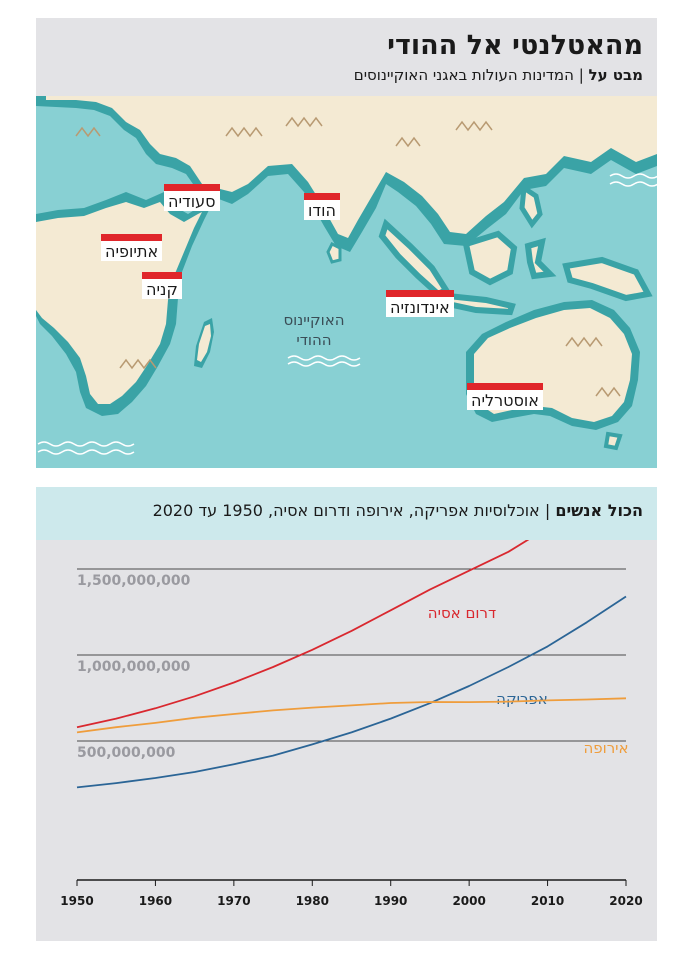 This screenshot has height=960, width=685. Describe the element at coordinates (134, 667) in the screenshot. I see `y-tick-label: 1,000,000,000` at that location.